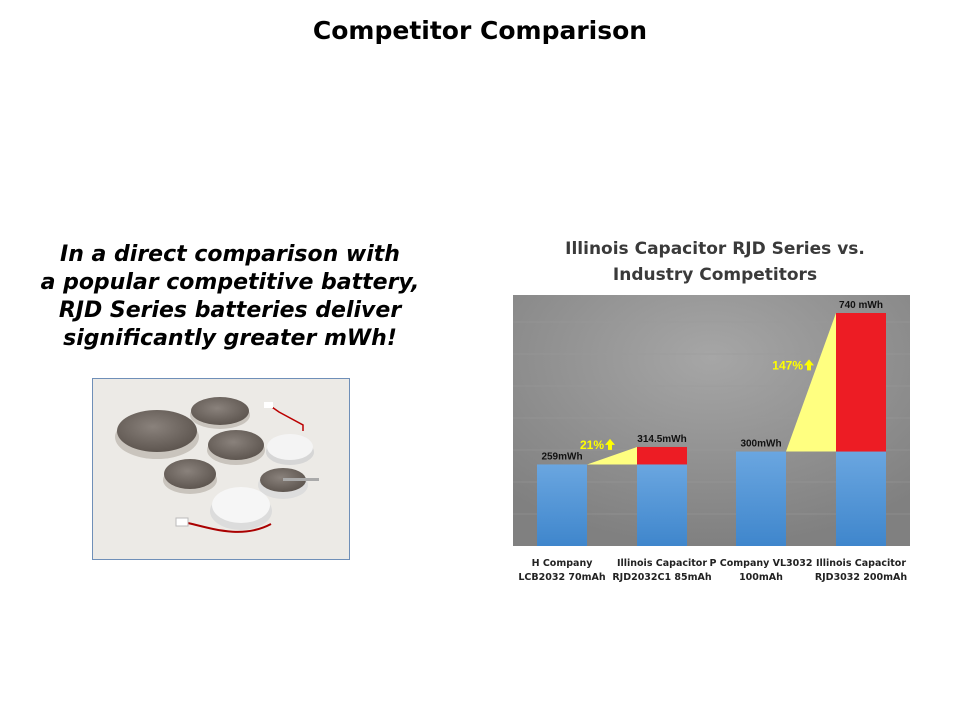  Describe the element at coordinates (661, 439) in the screenshot. I see `data-label: 314.5mWh` at that location.